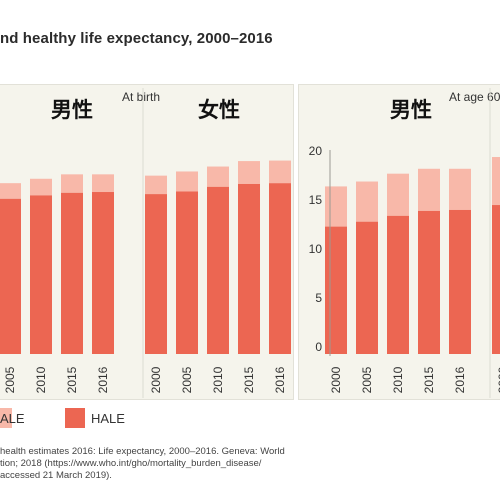 The height and width of the screenshot is (500, 500). I want to click on x-tick-label-0-0-1: 2005, so click(10, 379).